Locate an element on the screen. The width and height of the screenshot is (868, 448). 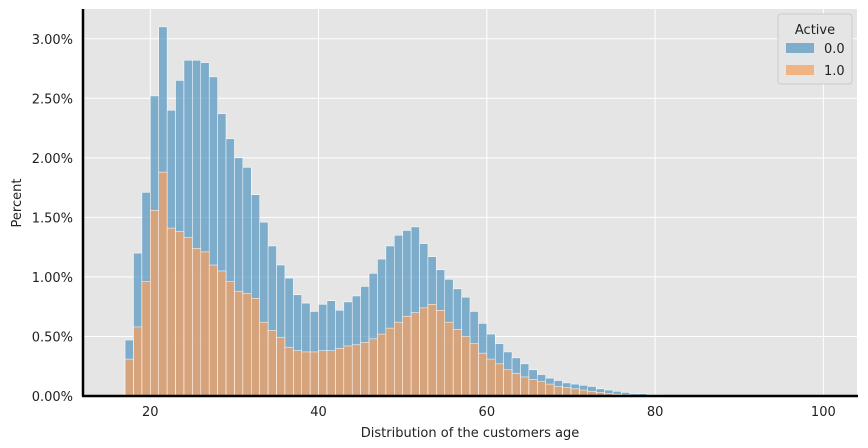
legend: Active 0.0 1.0 is located at coordinates (815, 49).